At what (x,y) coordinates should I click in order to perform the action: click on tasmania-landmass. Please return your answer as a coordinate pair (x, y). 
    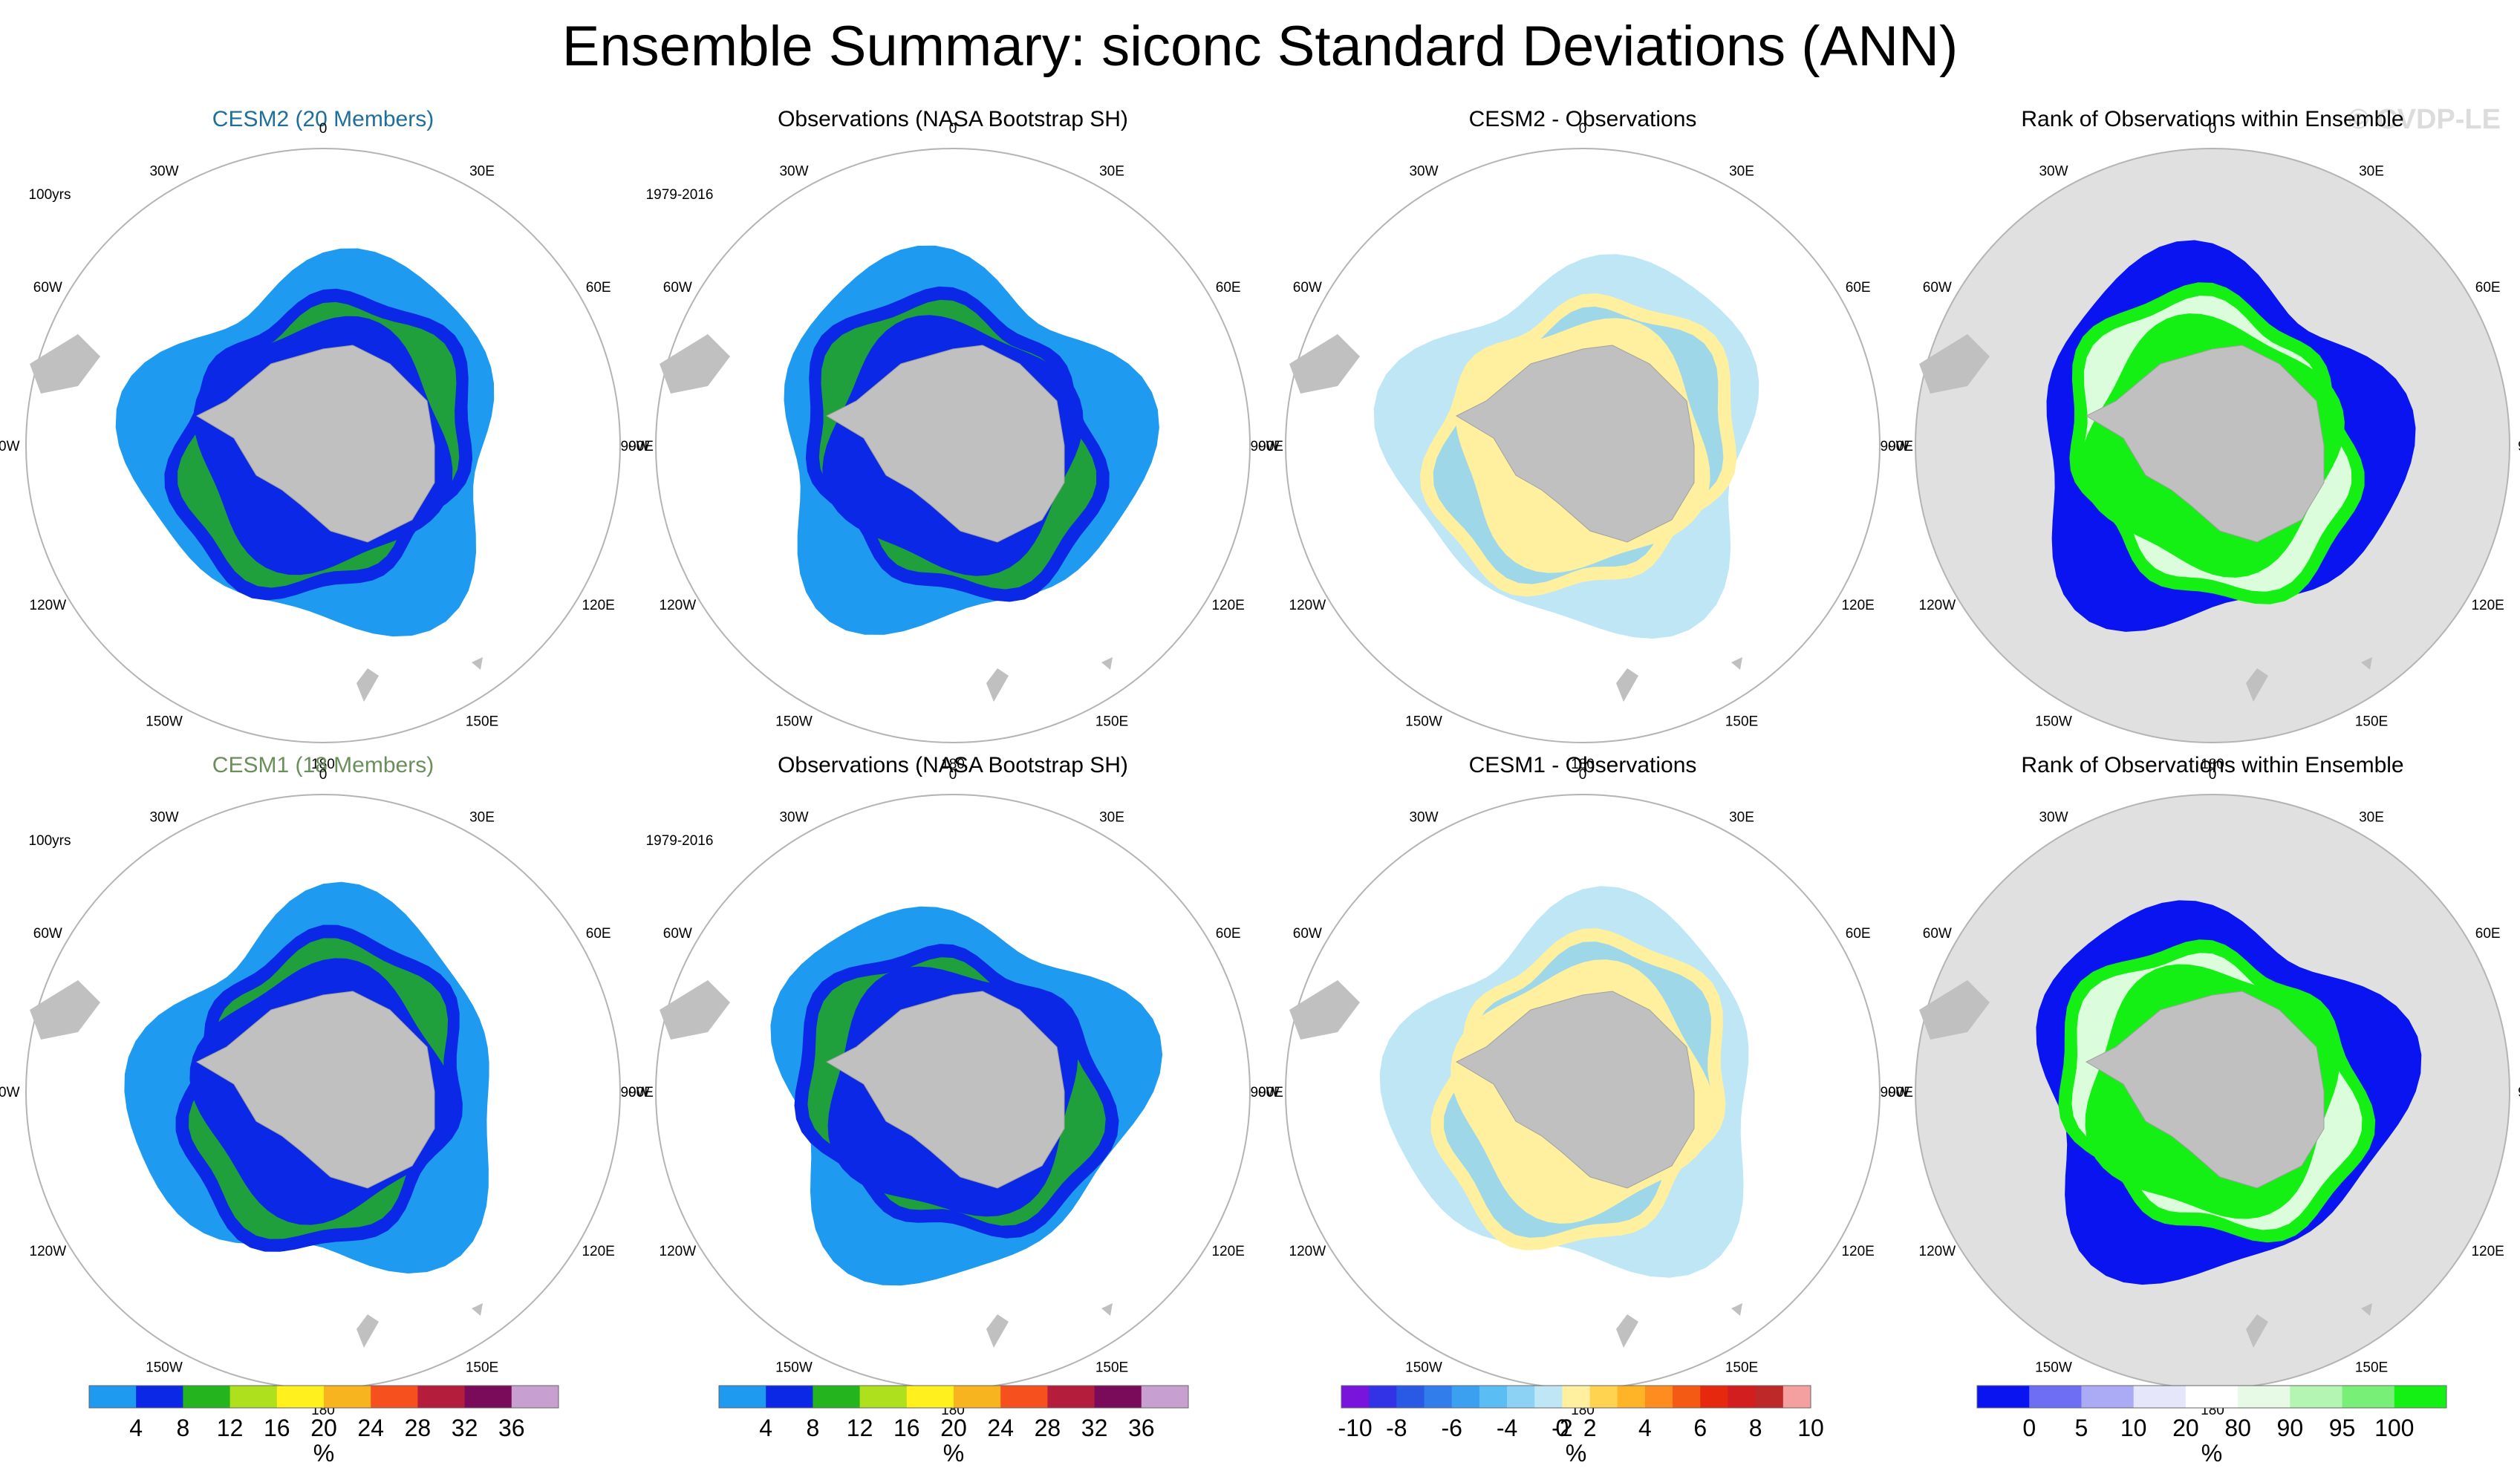
    Looking at the image, I should click on (2367, 663).